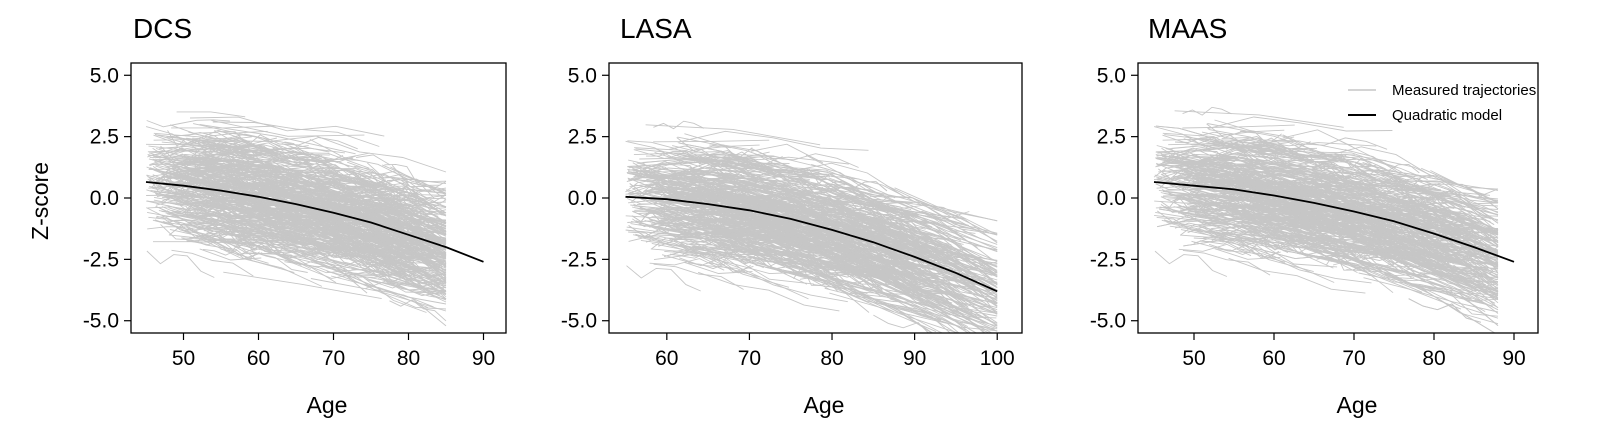  Describe the element at coordinates (1464, 90) in the screenshot. I see `legend-label-trajectories: Measured trajectories` at that location.